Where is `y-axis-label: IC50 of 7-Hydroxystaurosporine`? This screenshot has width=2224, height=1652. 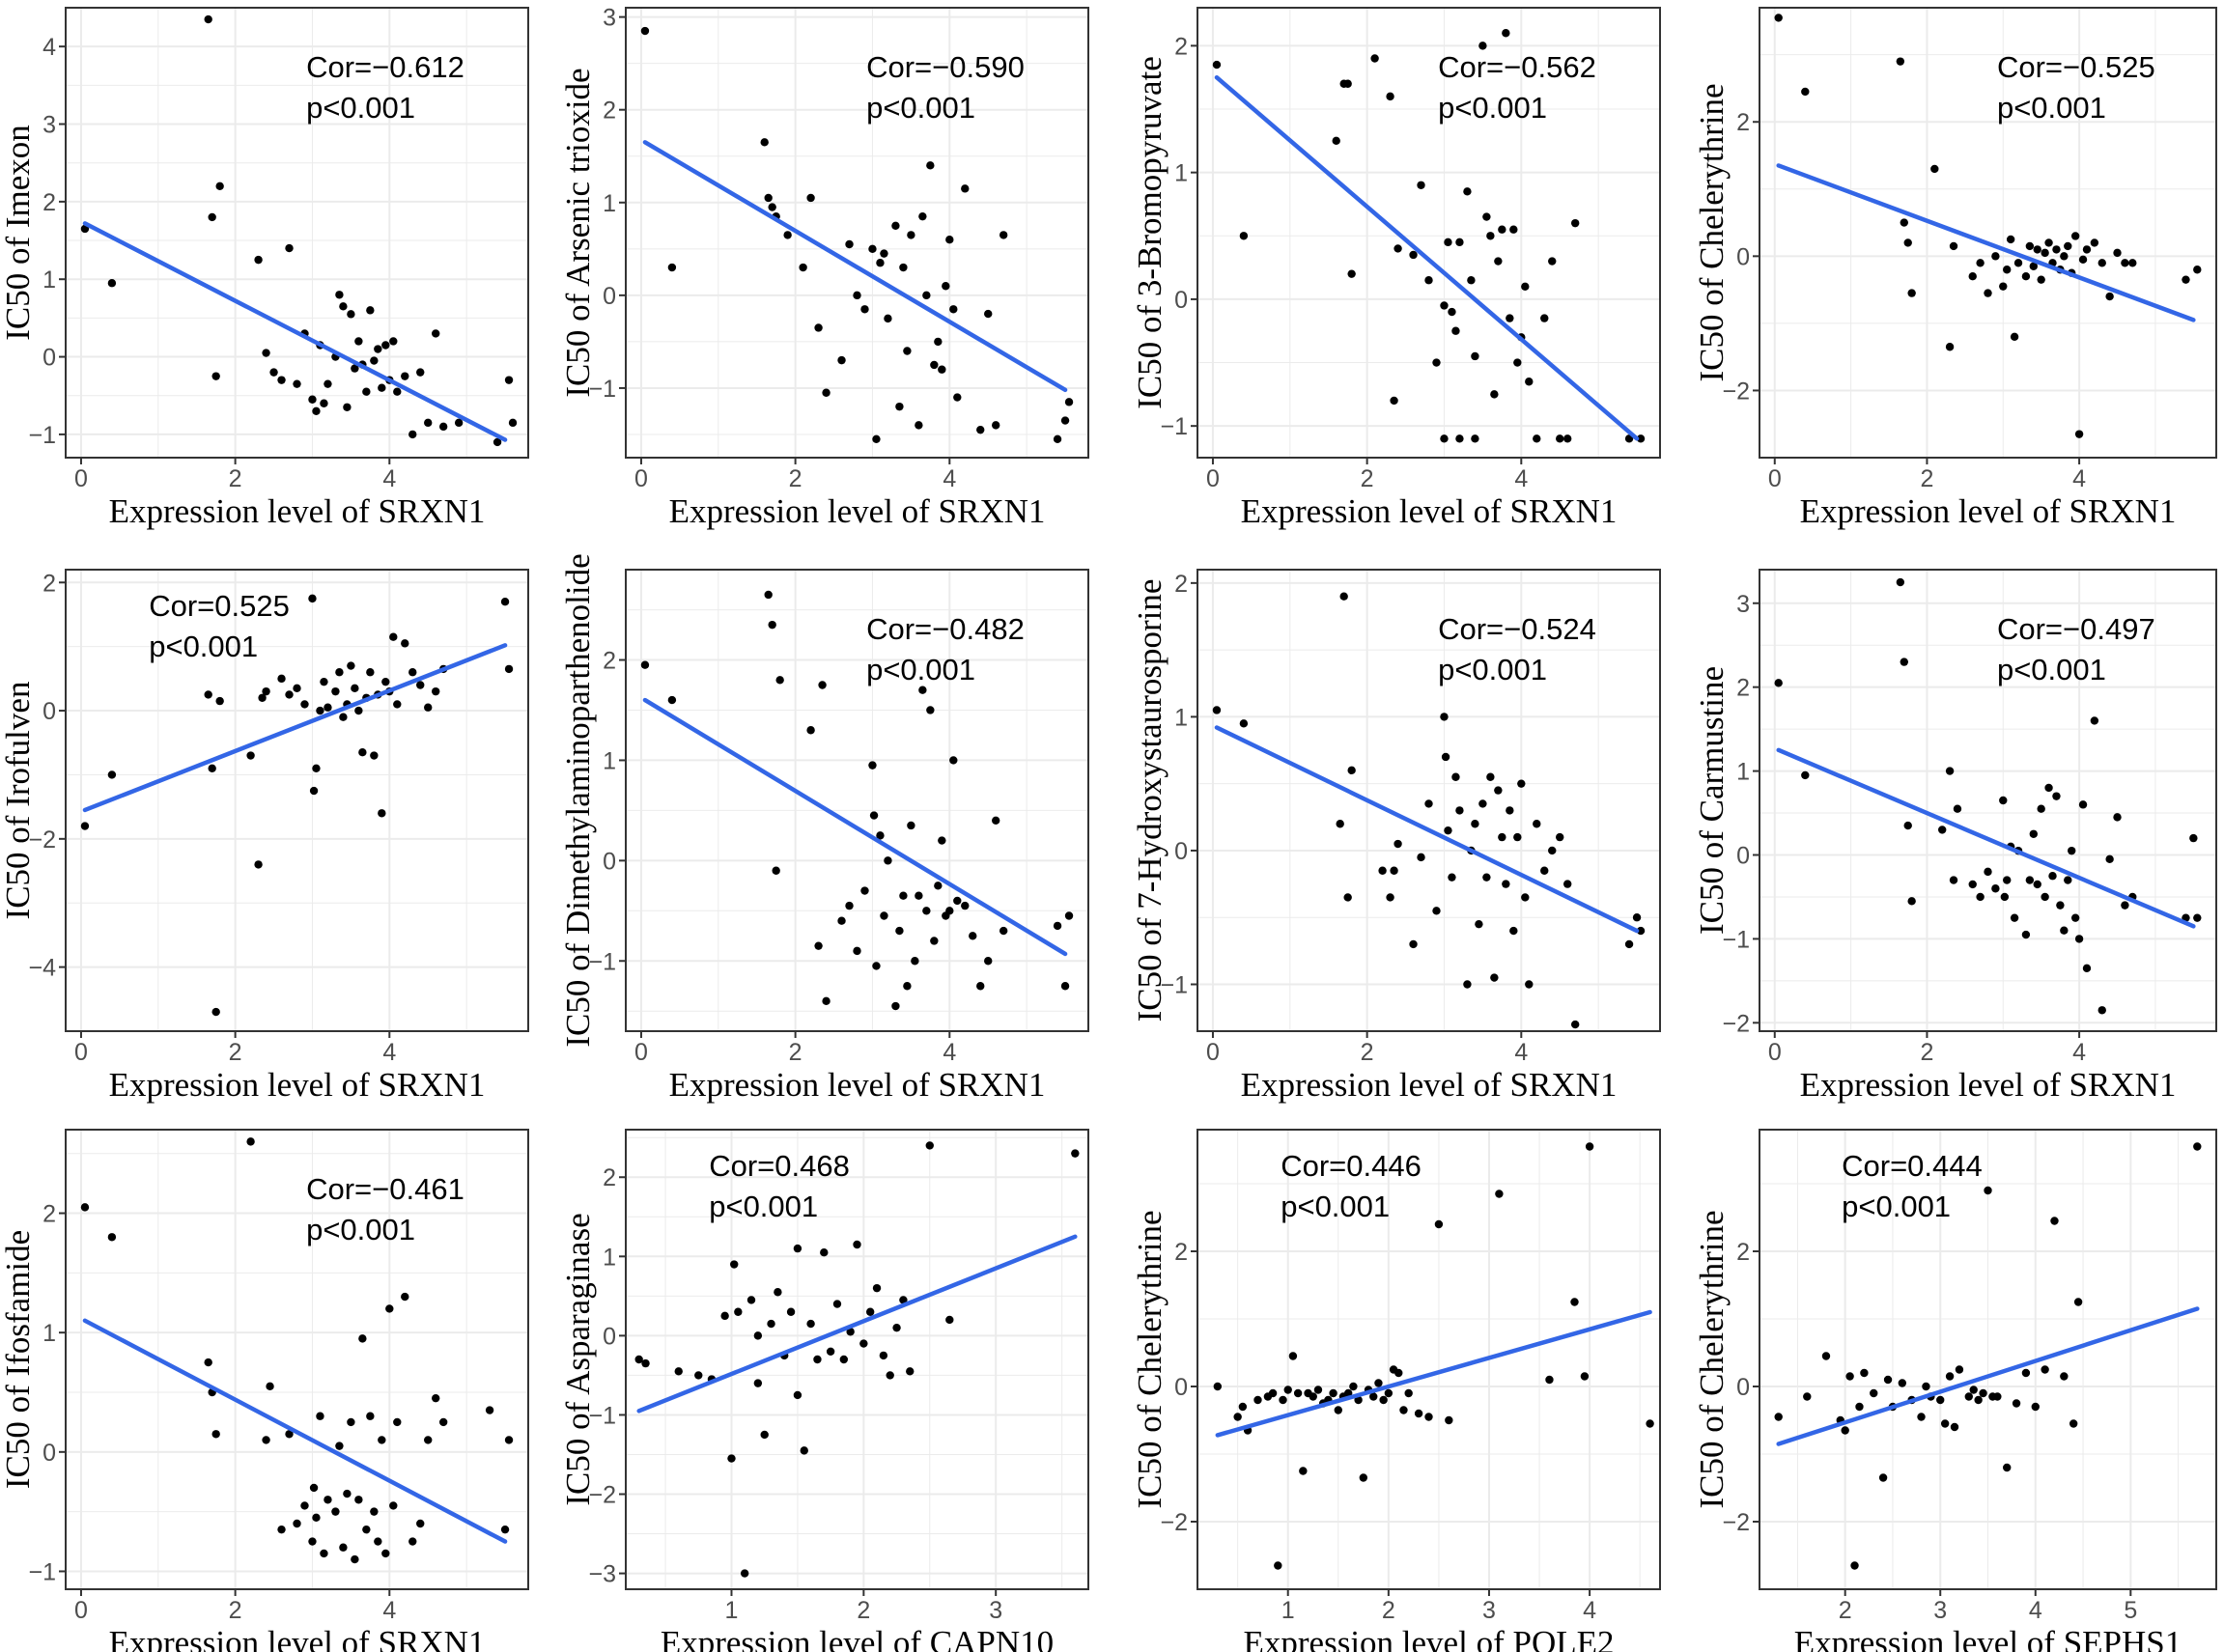 y-axis-label: IC50 of 7-Hydroxystaurosporine is located at coordinates (1149, 801).